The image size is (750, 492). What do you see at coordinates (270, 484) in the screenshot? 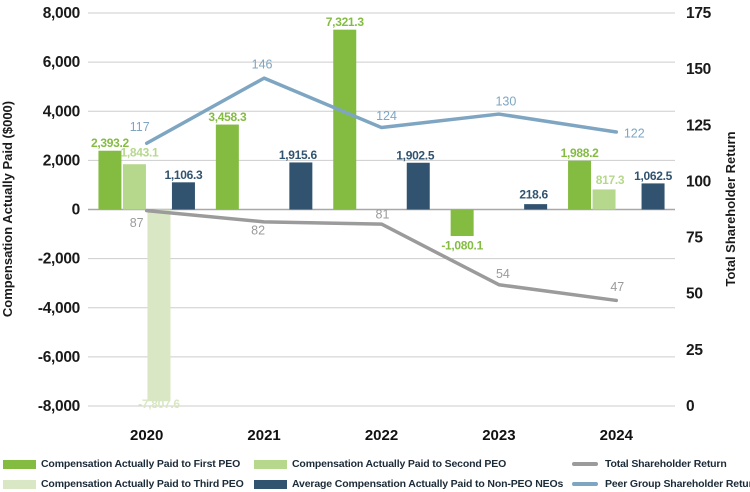
I see `legend-swatch-non-peo-neos` at bounding box center [270, 484].